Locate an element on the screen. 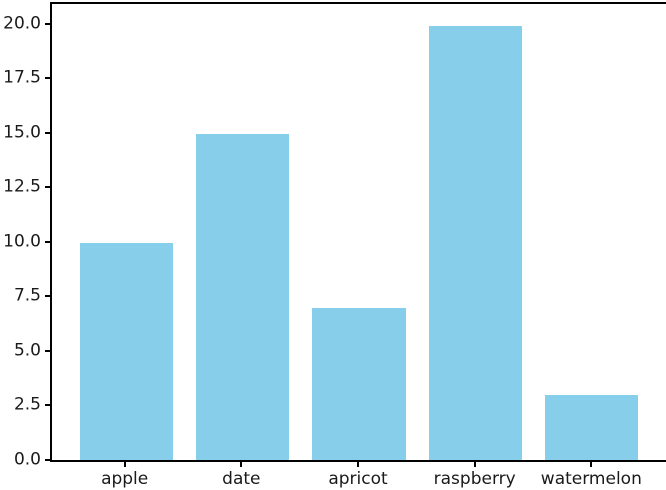 The height and width of the screenshot is (490, 666). bar-raspberry is located at coordinates (475, 242).